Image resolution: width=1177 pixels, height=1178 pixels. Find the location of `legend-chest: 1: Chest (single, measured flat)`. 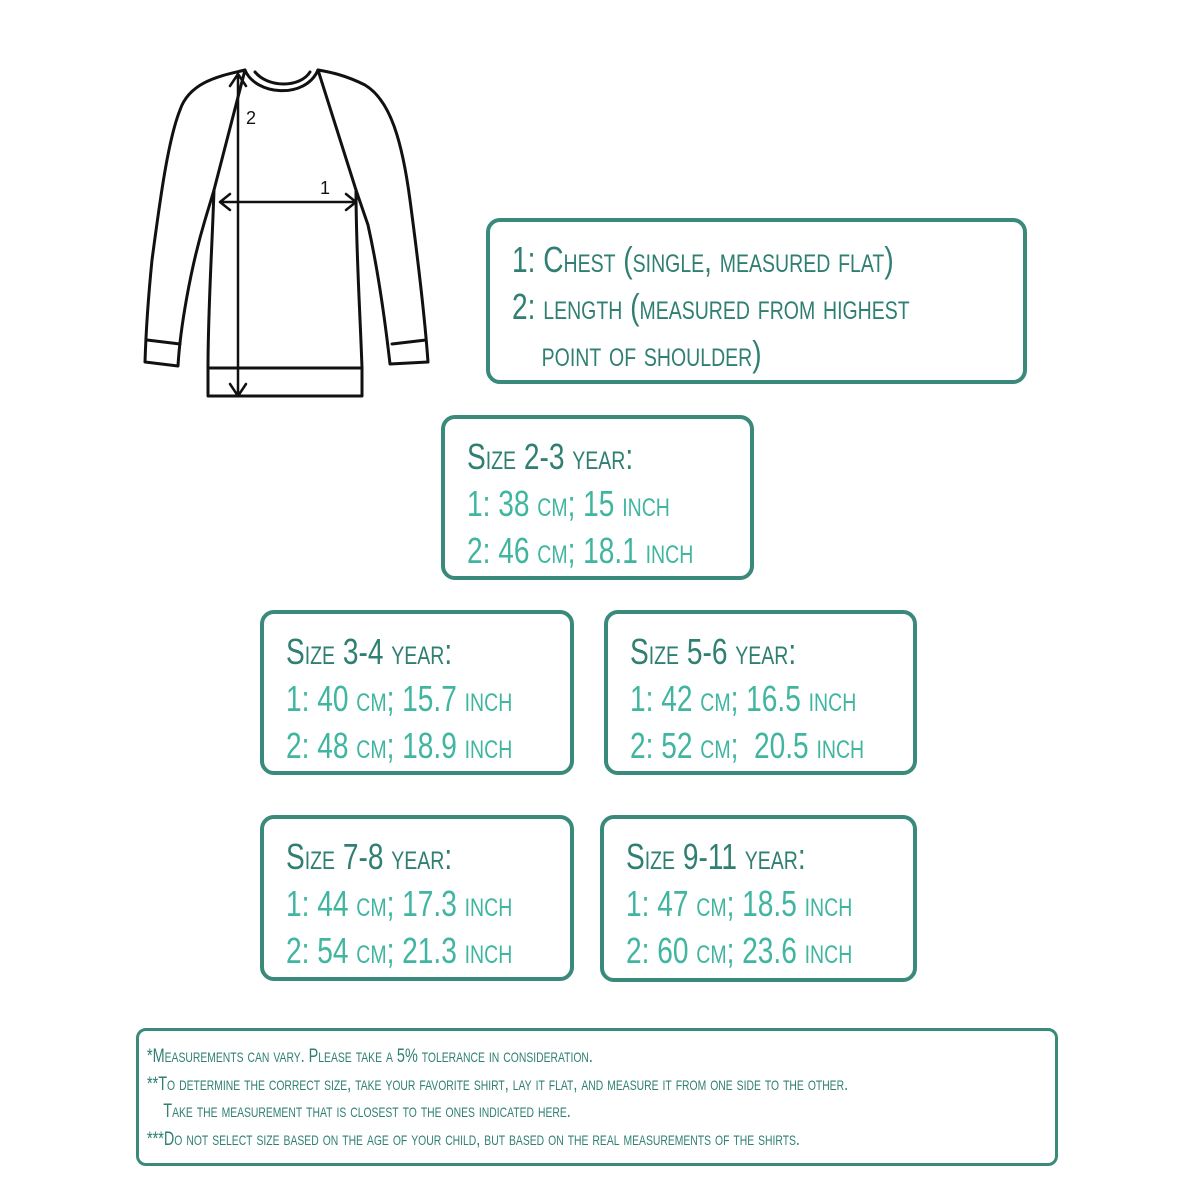

legend-chest: 1: Chest (single, measured flat) is located at coordinates (703, 259).